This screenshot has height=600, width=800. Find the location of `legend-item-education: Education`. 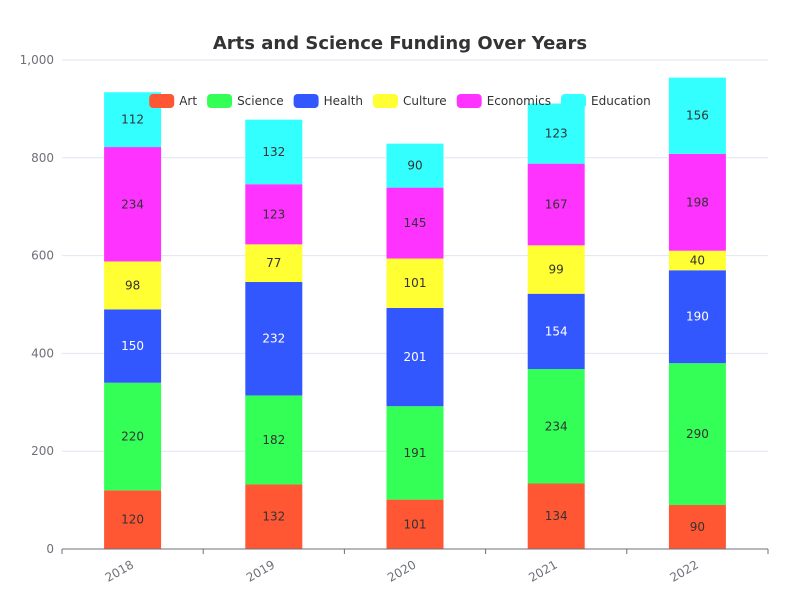

legend-item-education: Education is located at coordinates (606, 101).